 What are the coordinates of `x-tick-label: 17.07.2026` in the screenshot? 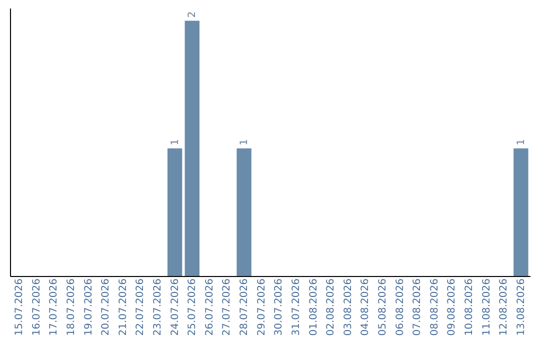 It's located at (54, 307).